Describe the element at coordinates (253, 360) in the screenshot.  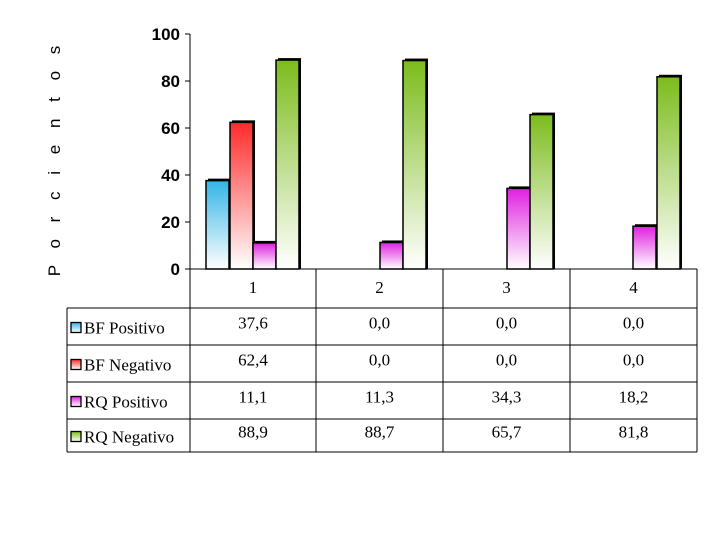
I see `data-cell: 62,4` at that location.